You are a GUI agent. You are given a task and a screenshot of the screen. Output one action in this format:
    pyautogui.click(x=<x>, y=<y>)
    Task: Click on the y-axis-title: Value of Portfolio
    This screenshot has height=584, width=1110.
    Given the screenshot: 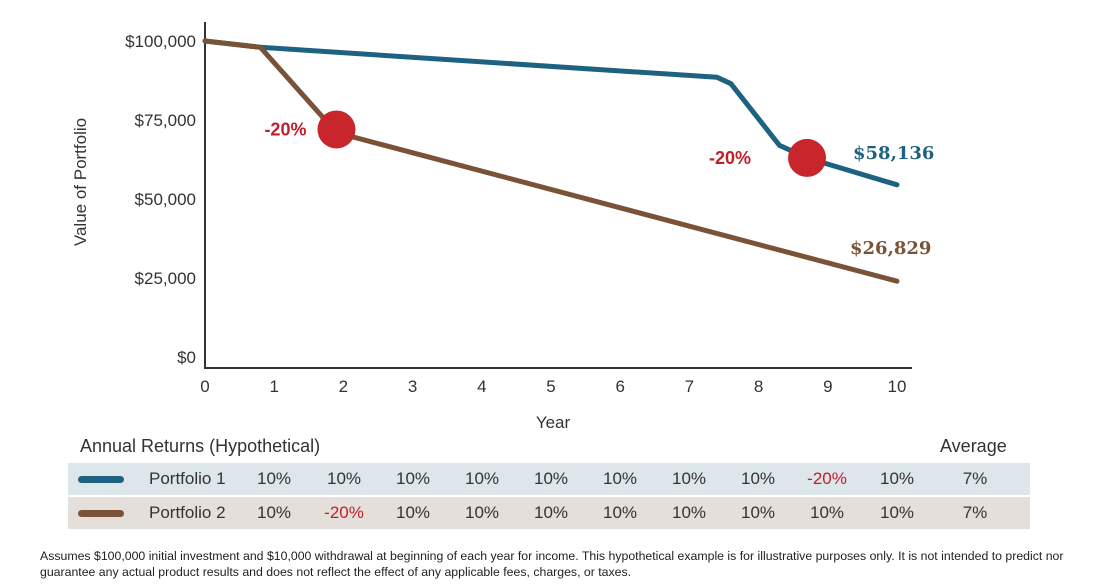 What is the action you would take?
    pyautogui.click(x=80, y=182)
    